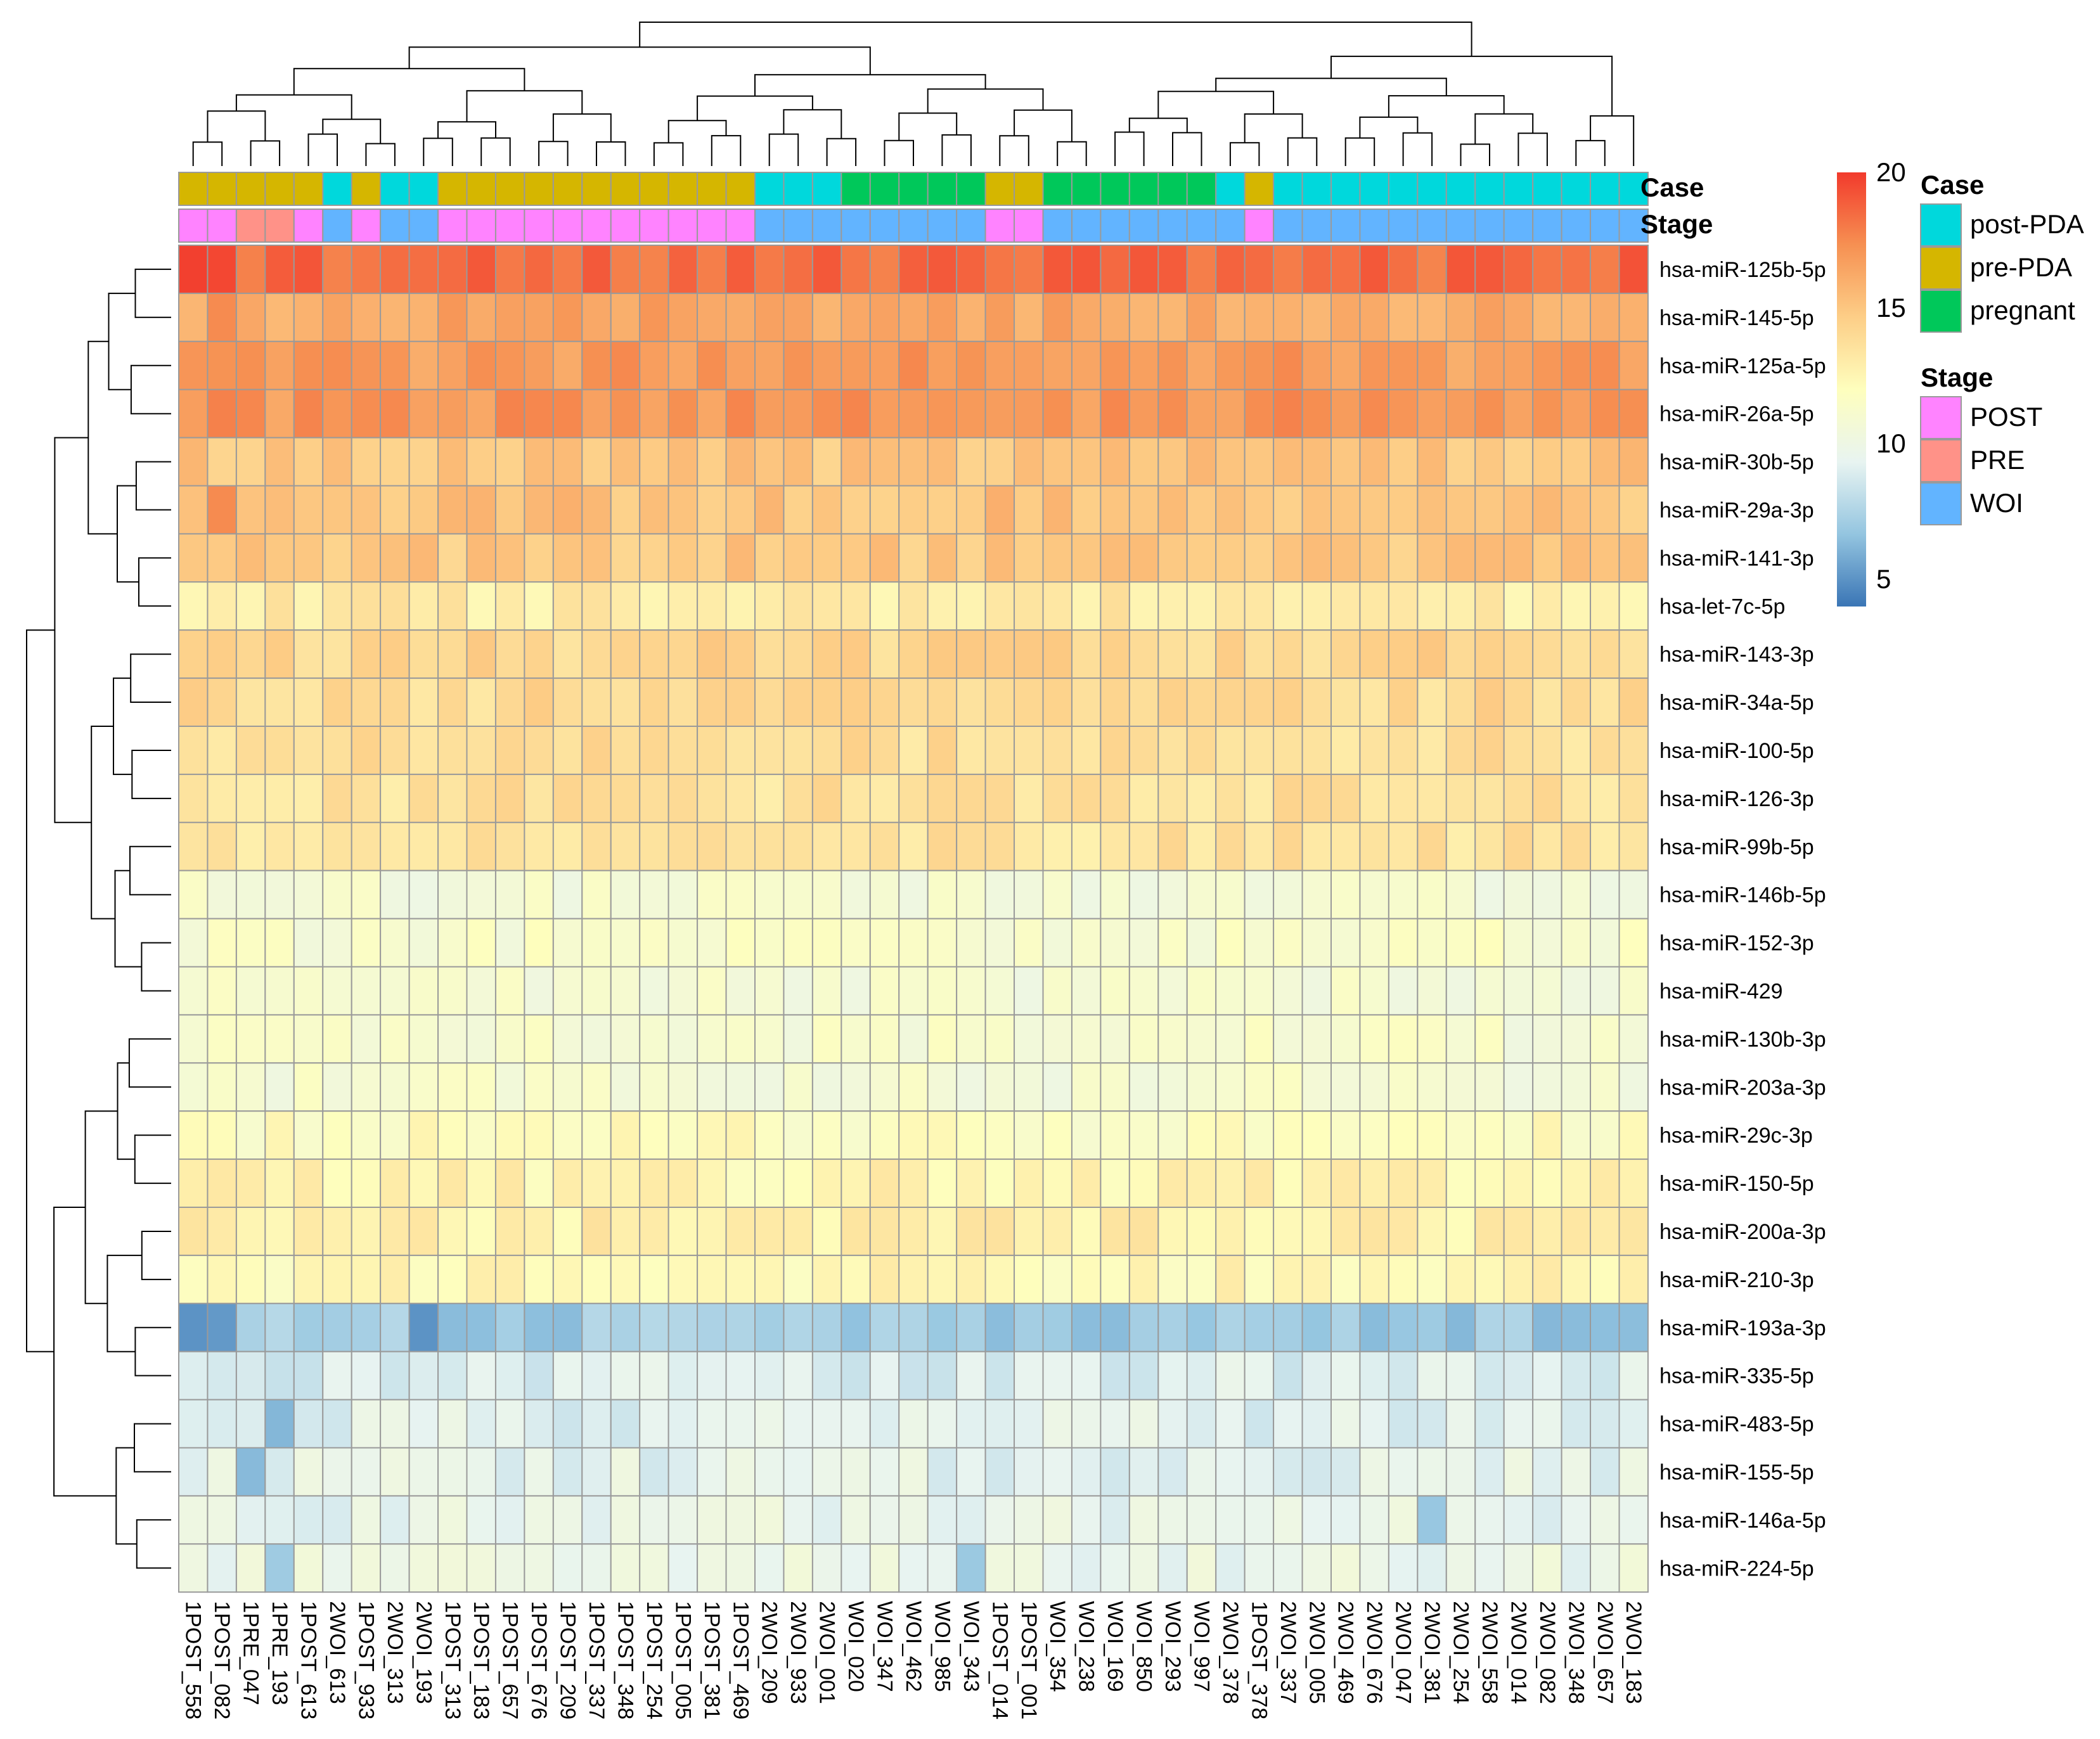 Image resolution: width=2100 pixels, height=1739 pixels. What do you see at coordinates (568, 1660) in the screenshot?
I see `column-label: 1POST_209` at bounding box center [568, 1660].